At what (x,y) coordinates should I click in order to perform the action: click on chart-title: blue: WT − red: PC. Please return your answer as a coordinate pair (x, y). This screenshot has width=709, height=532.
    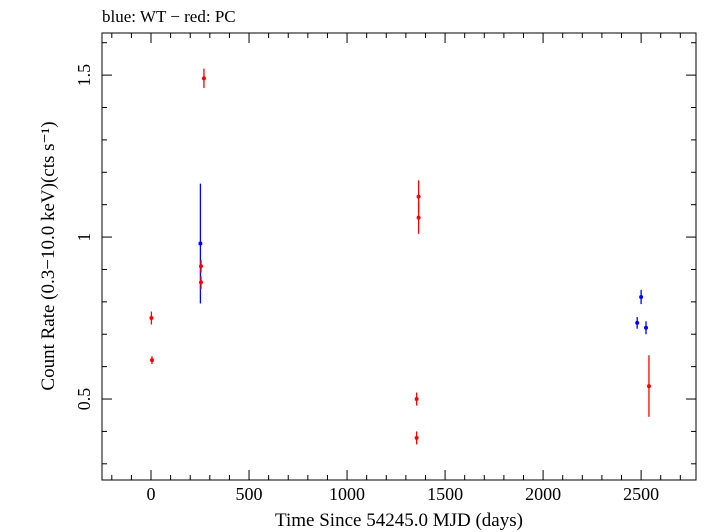
    Looking at the image, I should click on (169, 16).